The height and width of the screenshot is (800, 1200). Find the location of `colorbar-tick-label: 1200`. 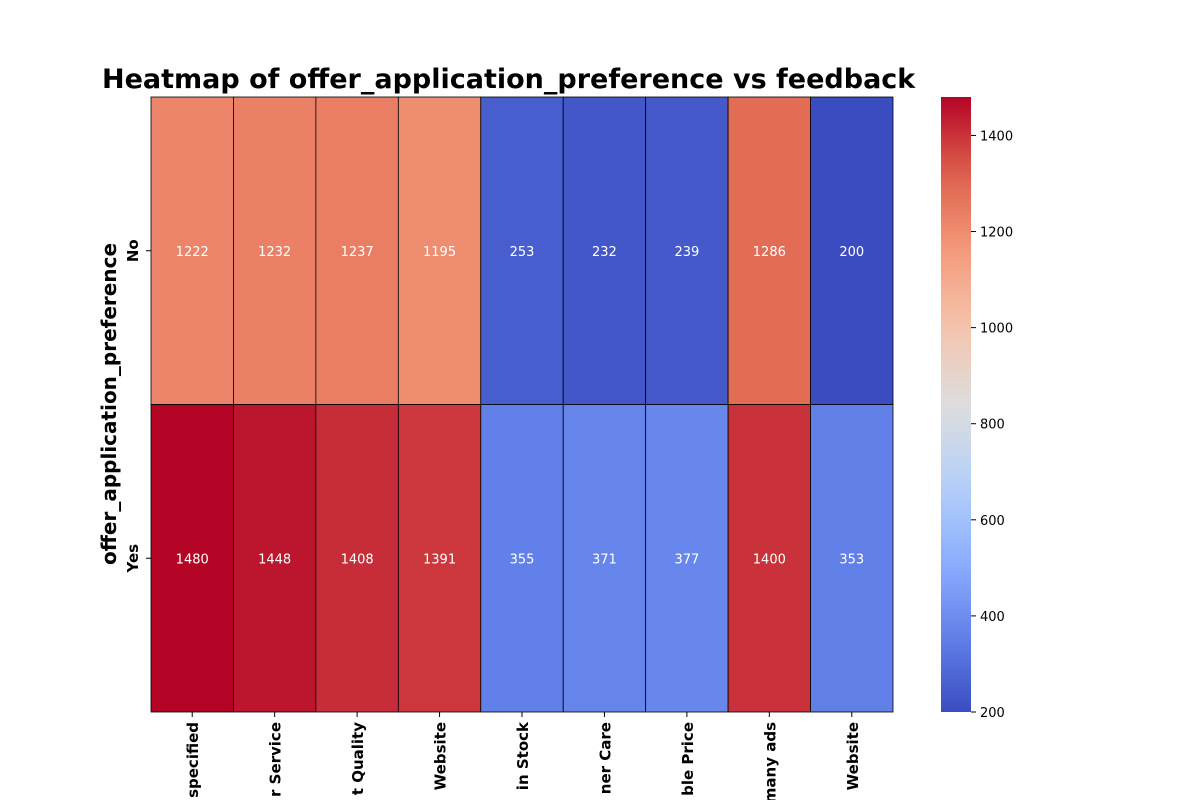

colorbar-tick-label: 1200 is located at coordinates (996, 233).